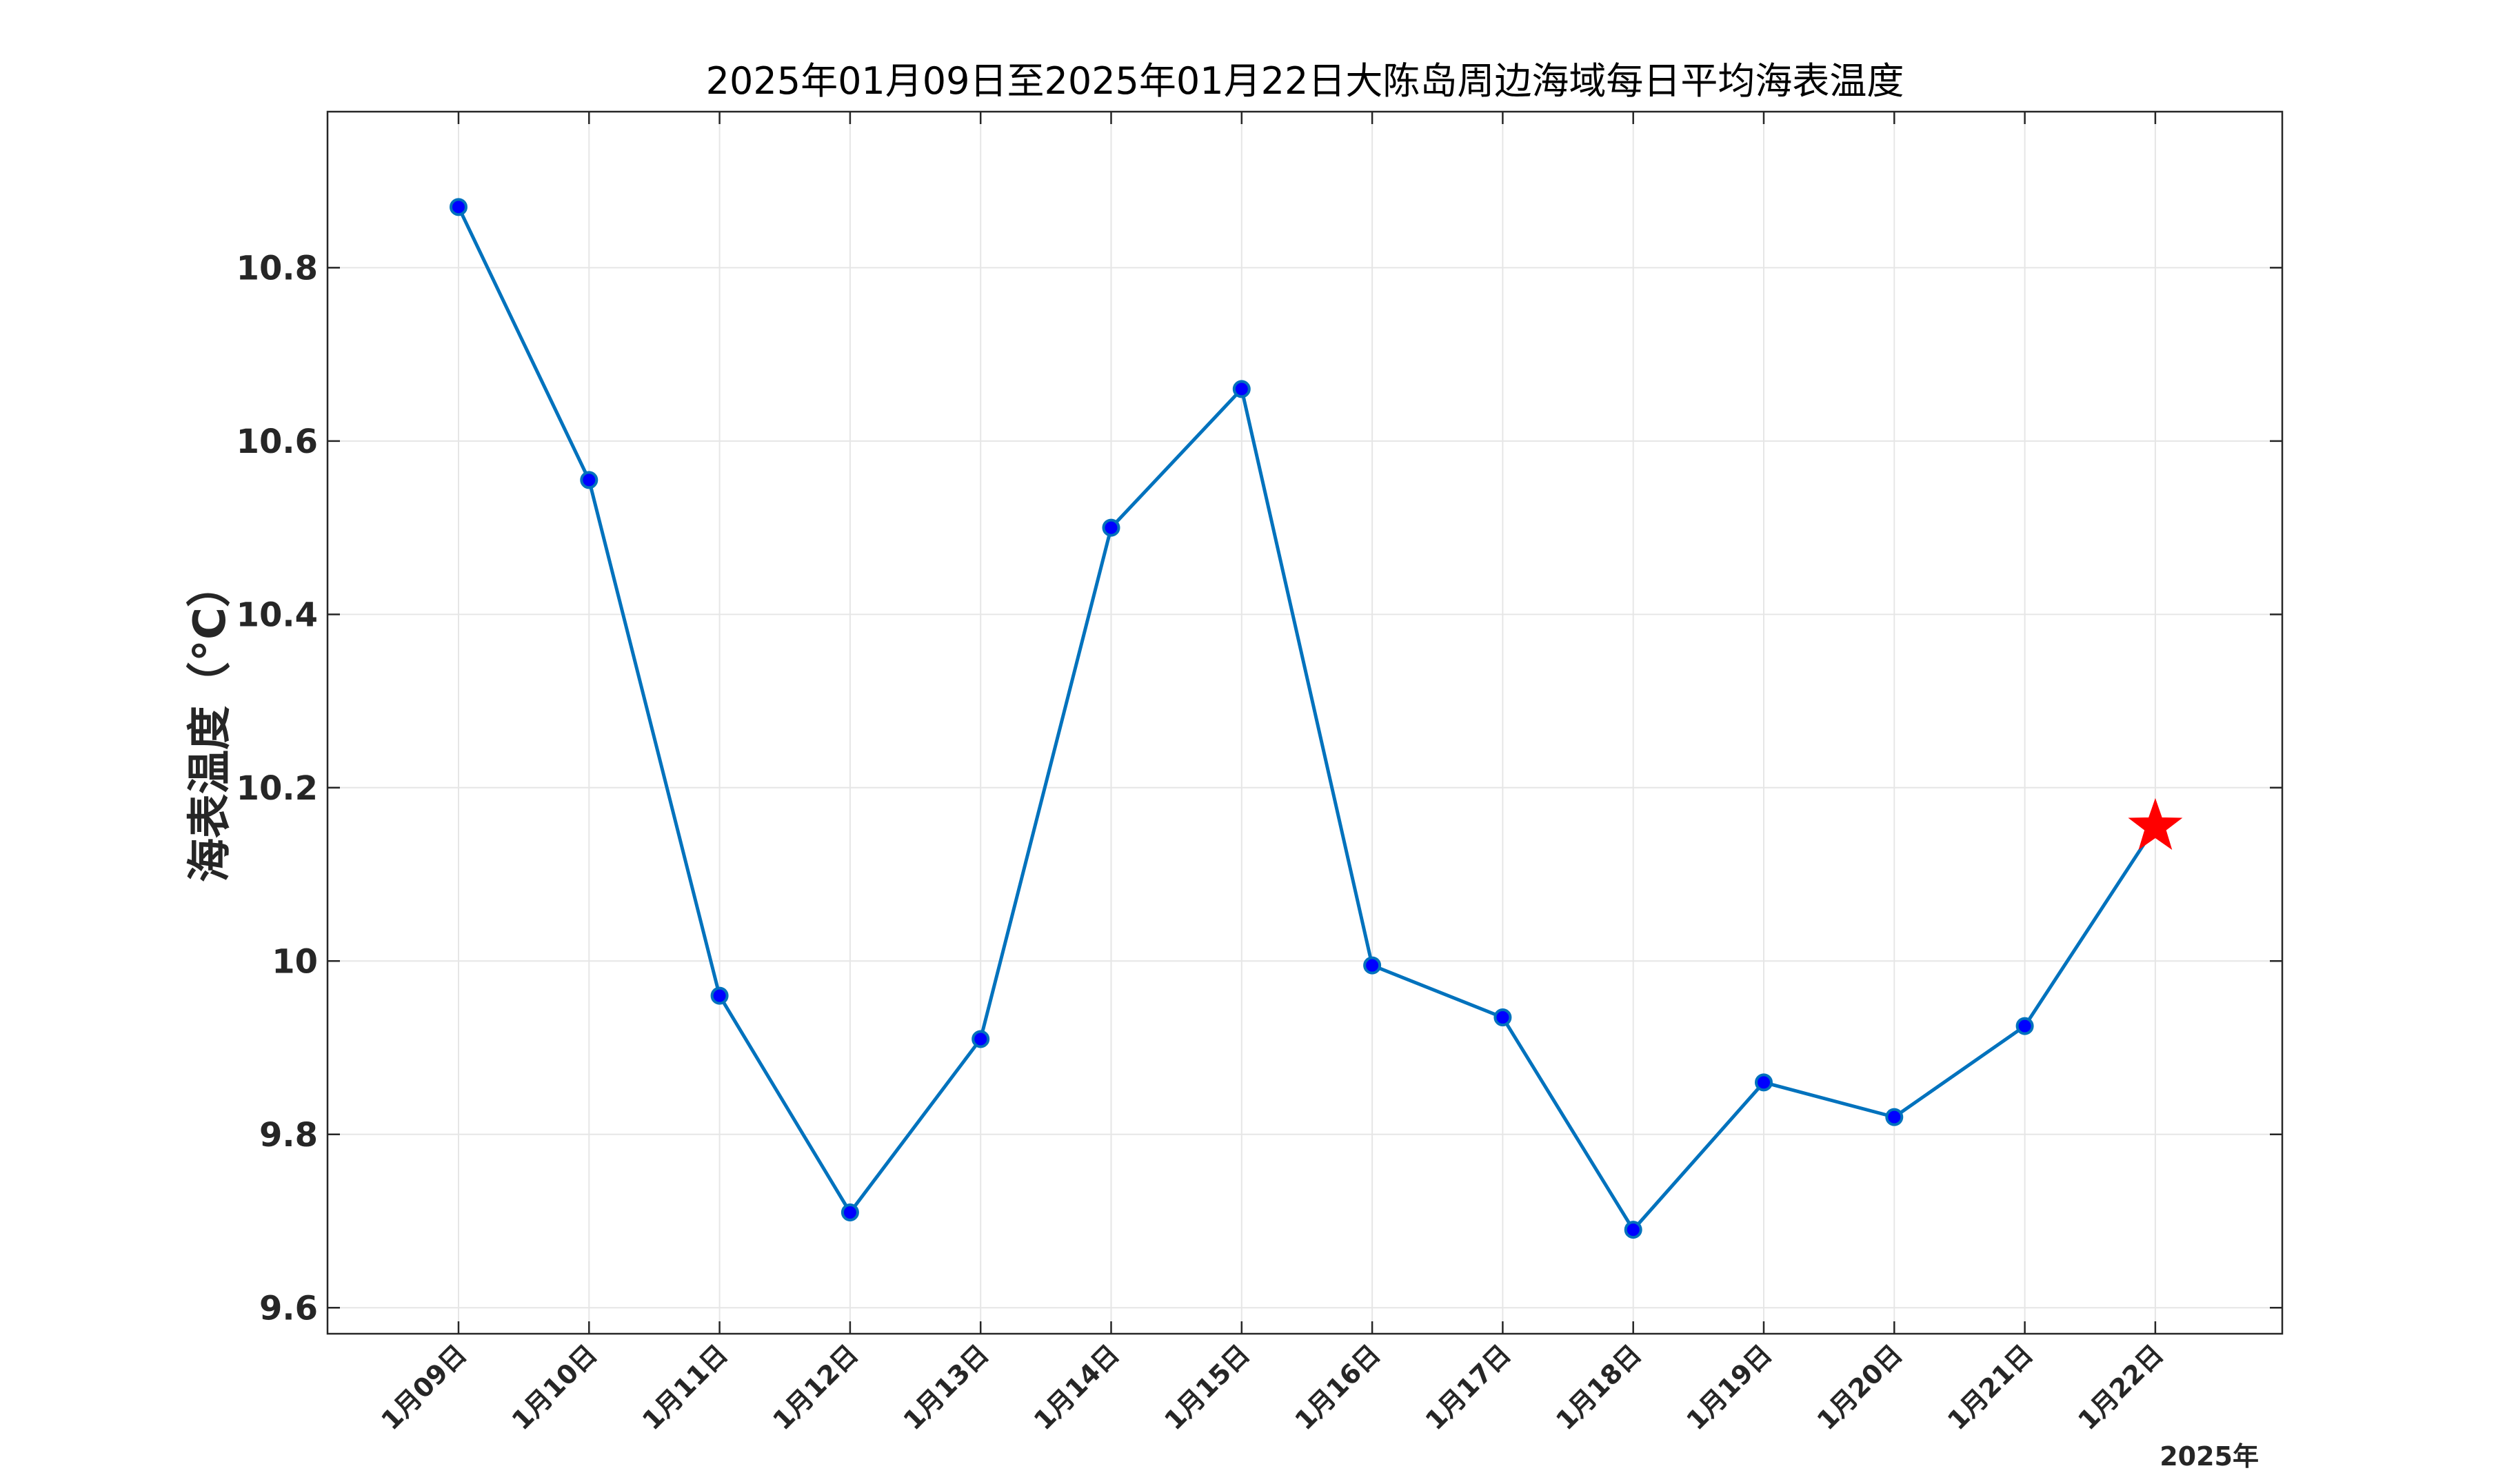  Describe the element at coordinates (2155, 824) in the screenshot. I see `data-point-star` at that location.